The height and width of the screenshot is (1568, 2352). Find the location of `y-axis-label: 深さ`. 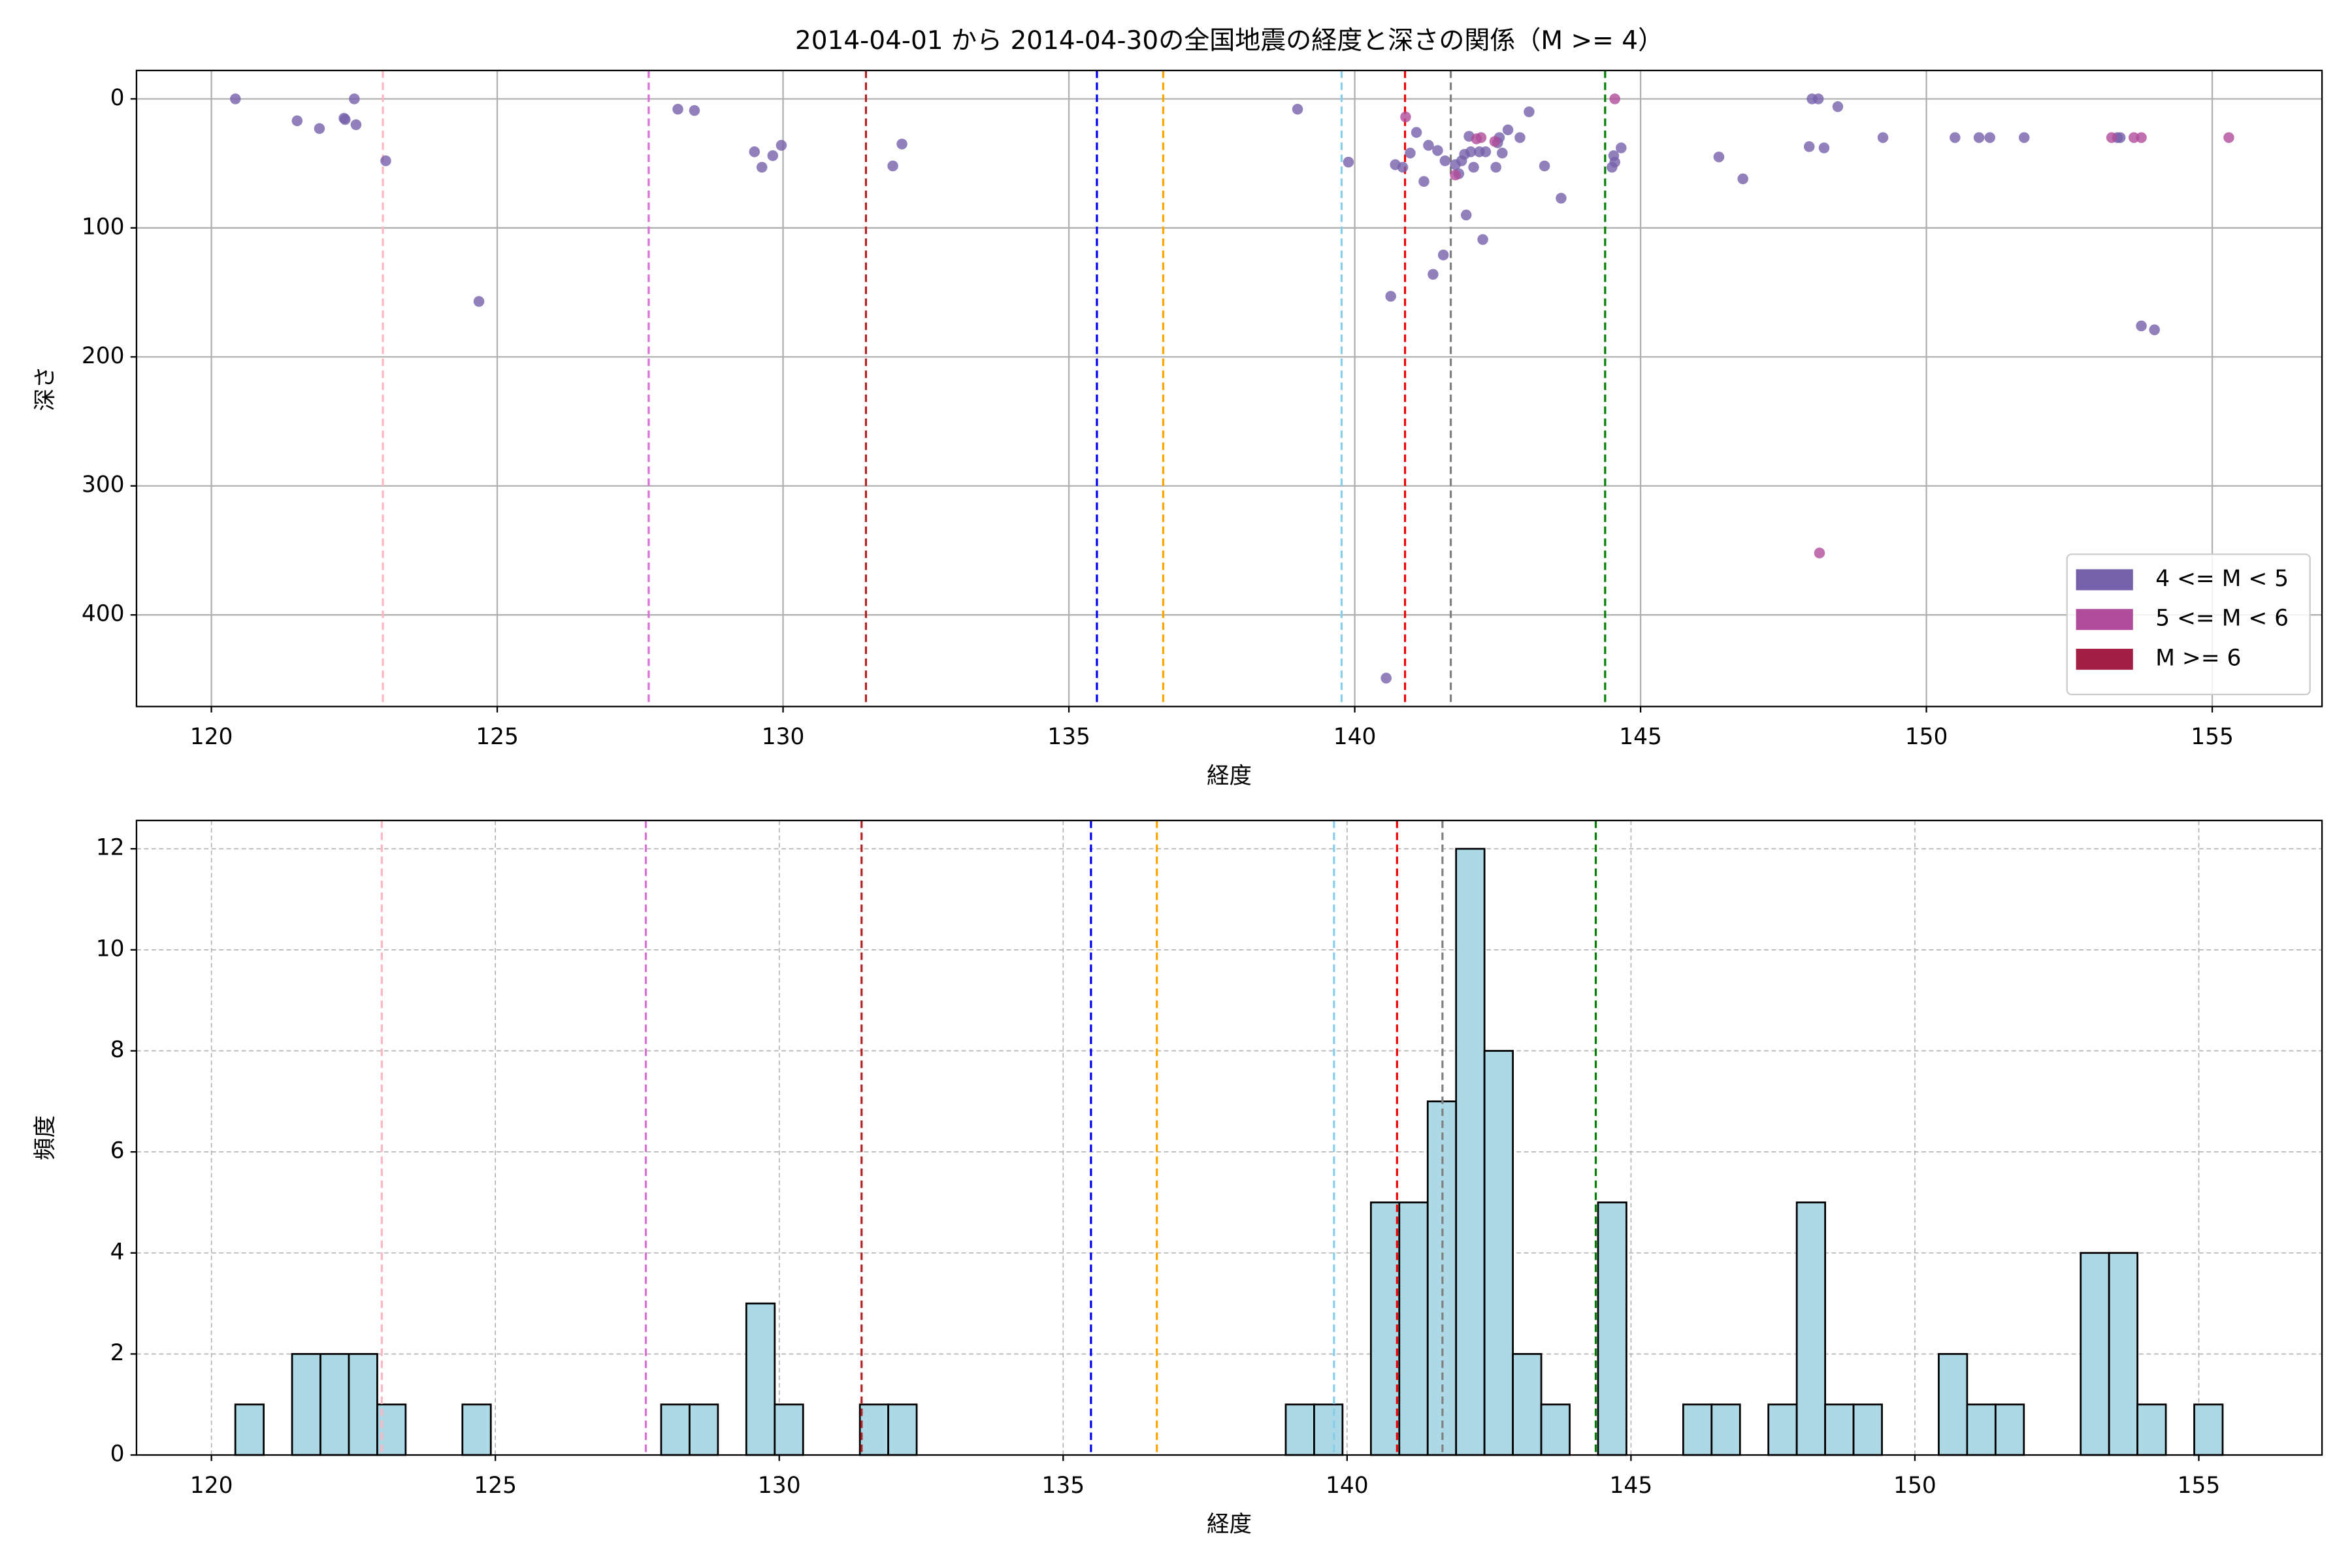

y-axis-label: 深さ is located at coordinates (46, 388).